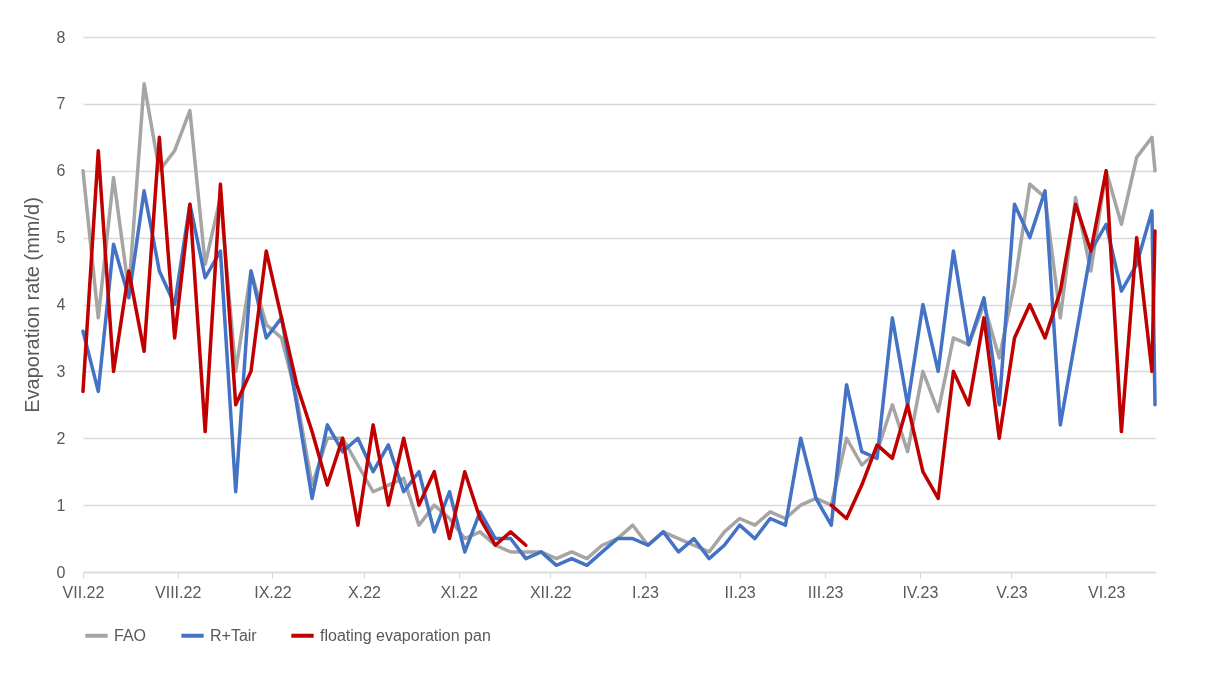 The image size is (1217, 686). Describe the element at coordinates (1012, 592) in the screenshot. I see `x-tick-label: V.23` at that location.